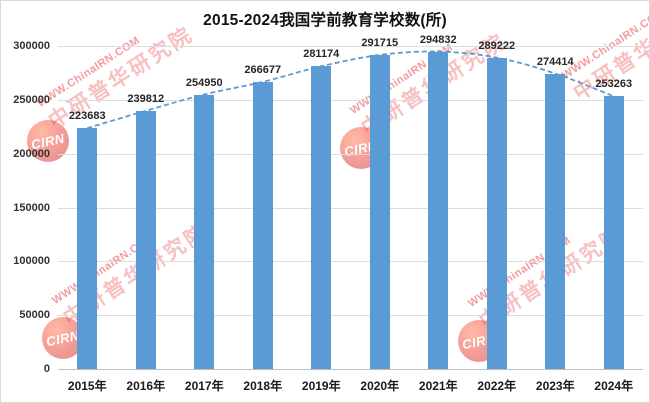 Image resolution: width=650 pixels, height=403 pixels. I want to click on x-axis-tick-label: 2024年, so click(614, 386).